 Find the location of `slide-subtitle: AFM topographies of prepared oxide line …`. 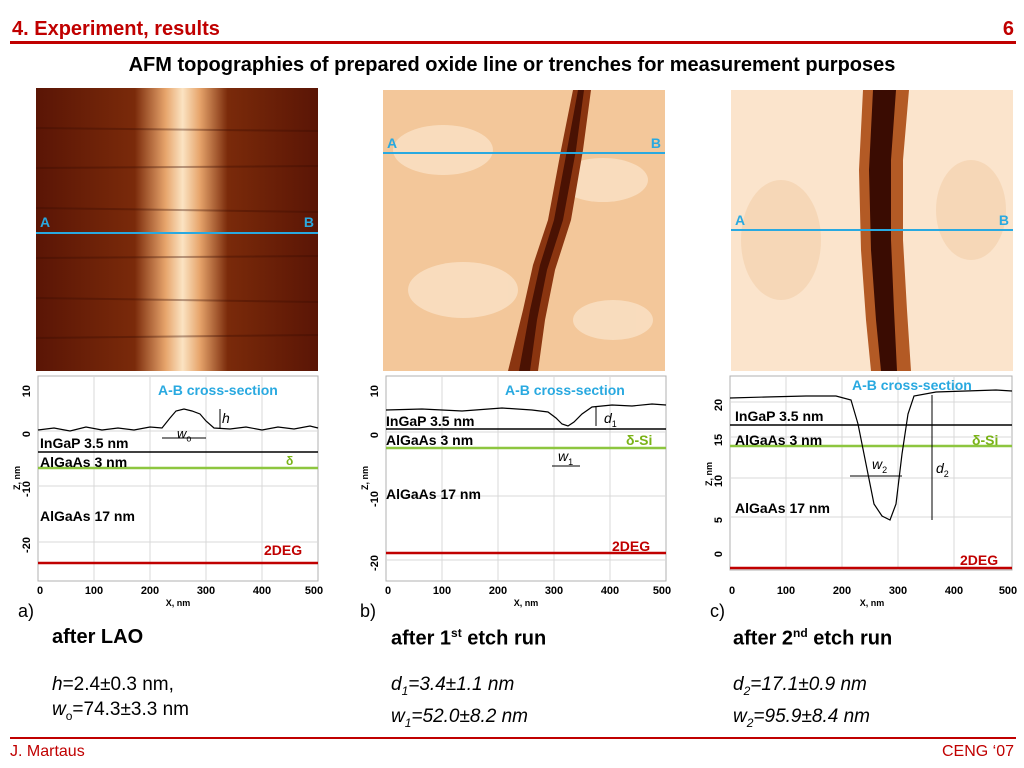

slide-subtitle: AFM topographies of prepared oxide line … is located at coordinates (512, 65).